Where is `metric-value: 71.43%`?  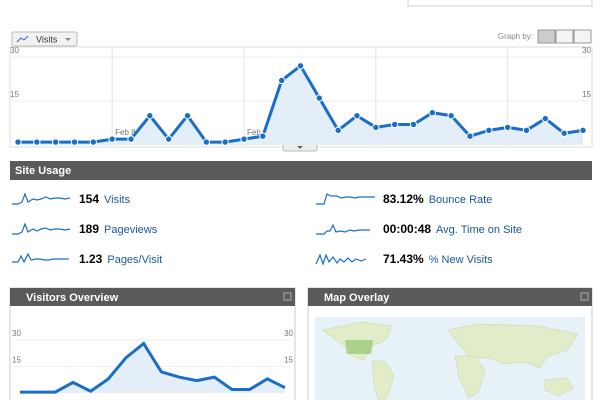 metric-value: 71.43% is located at coordinates (403, 259).